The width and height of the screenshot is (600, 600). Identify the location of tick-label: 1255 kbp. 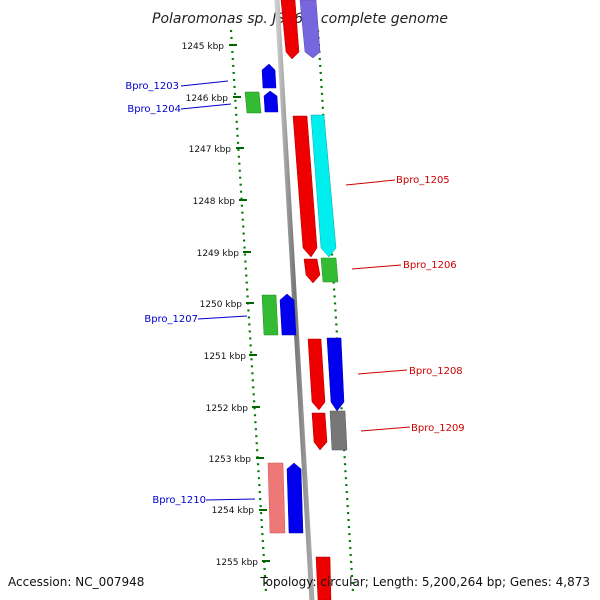
(237, 563).